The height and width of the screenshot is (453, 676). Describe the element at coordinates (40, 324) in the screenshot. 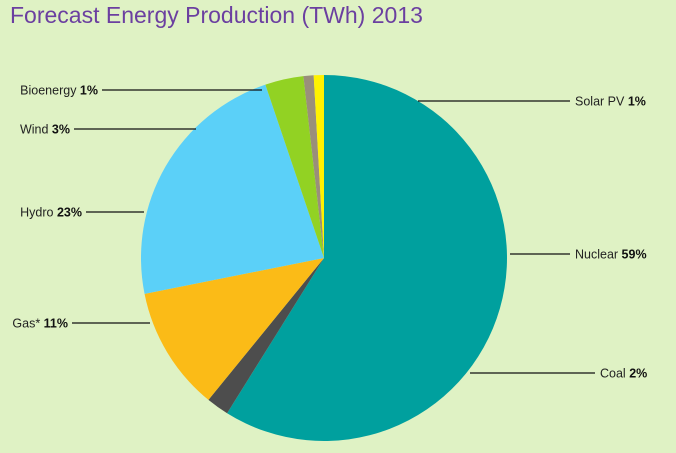

I see `slice-label-gas: Gas* 11%` at that location.